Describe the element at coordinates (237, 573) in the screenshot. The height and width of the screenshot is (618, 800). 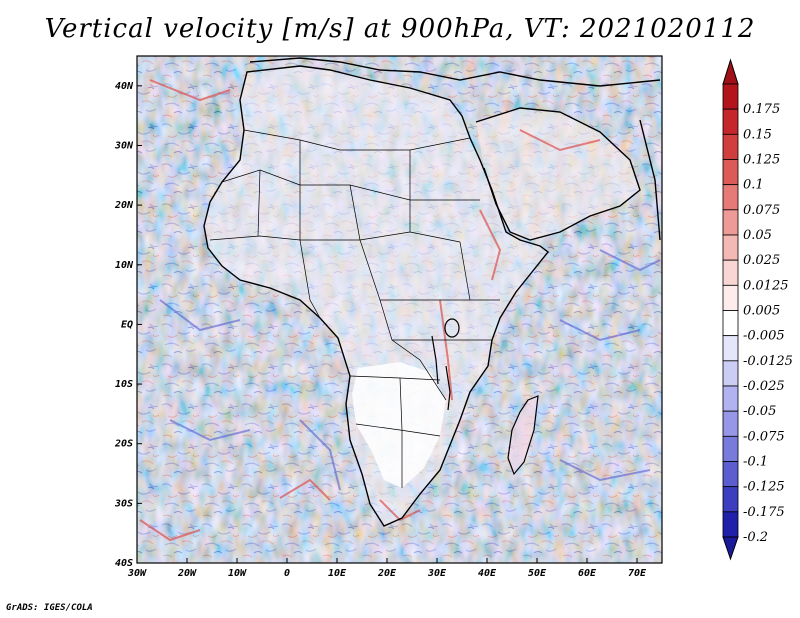
I see `lon-tick-label: 10W` at that location.